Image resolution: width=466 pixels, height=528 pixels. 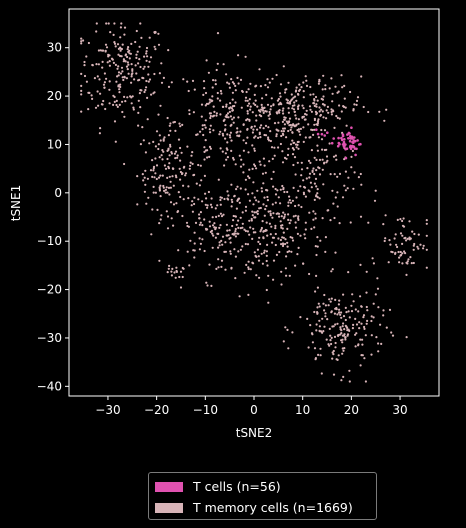 What do you see at coordinates (254, 433) in the screenshot?
I see `x-axis-label: tSNE2` at bounding box center [254, 433].